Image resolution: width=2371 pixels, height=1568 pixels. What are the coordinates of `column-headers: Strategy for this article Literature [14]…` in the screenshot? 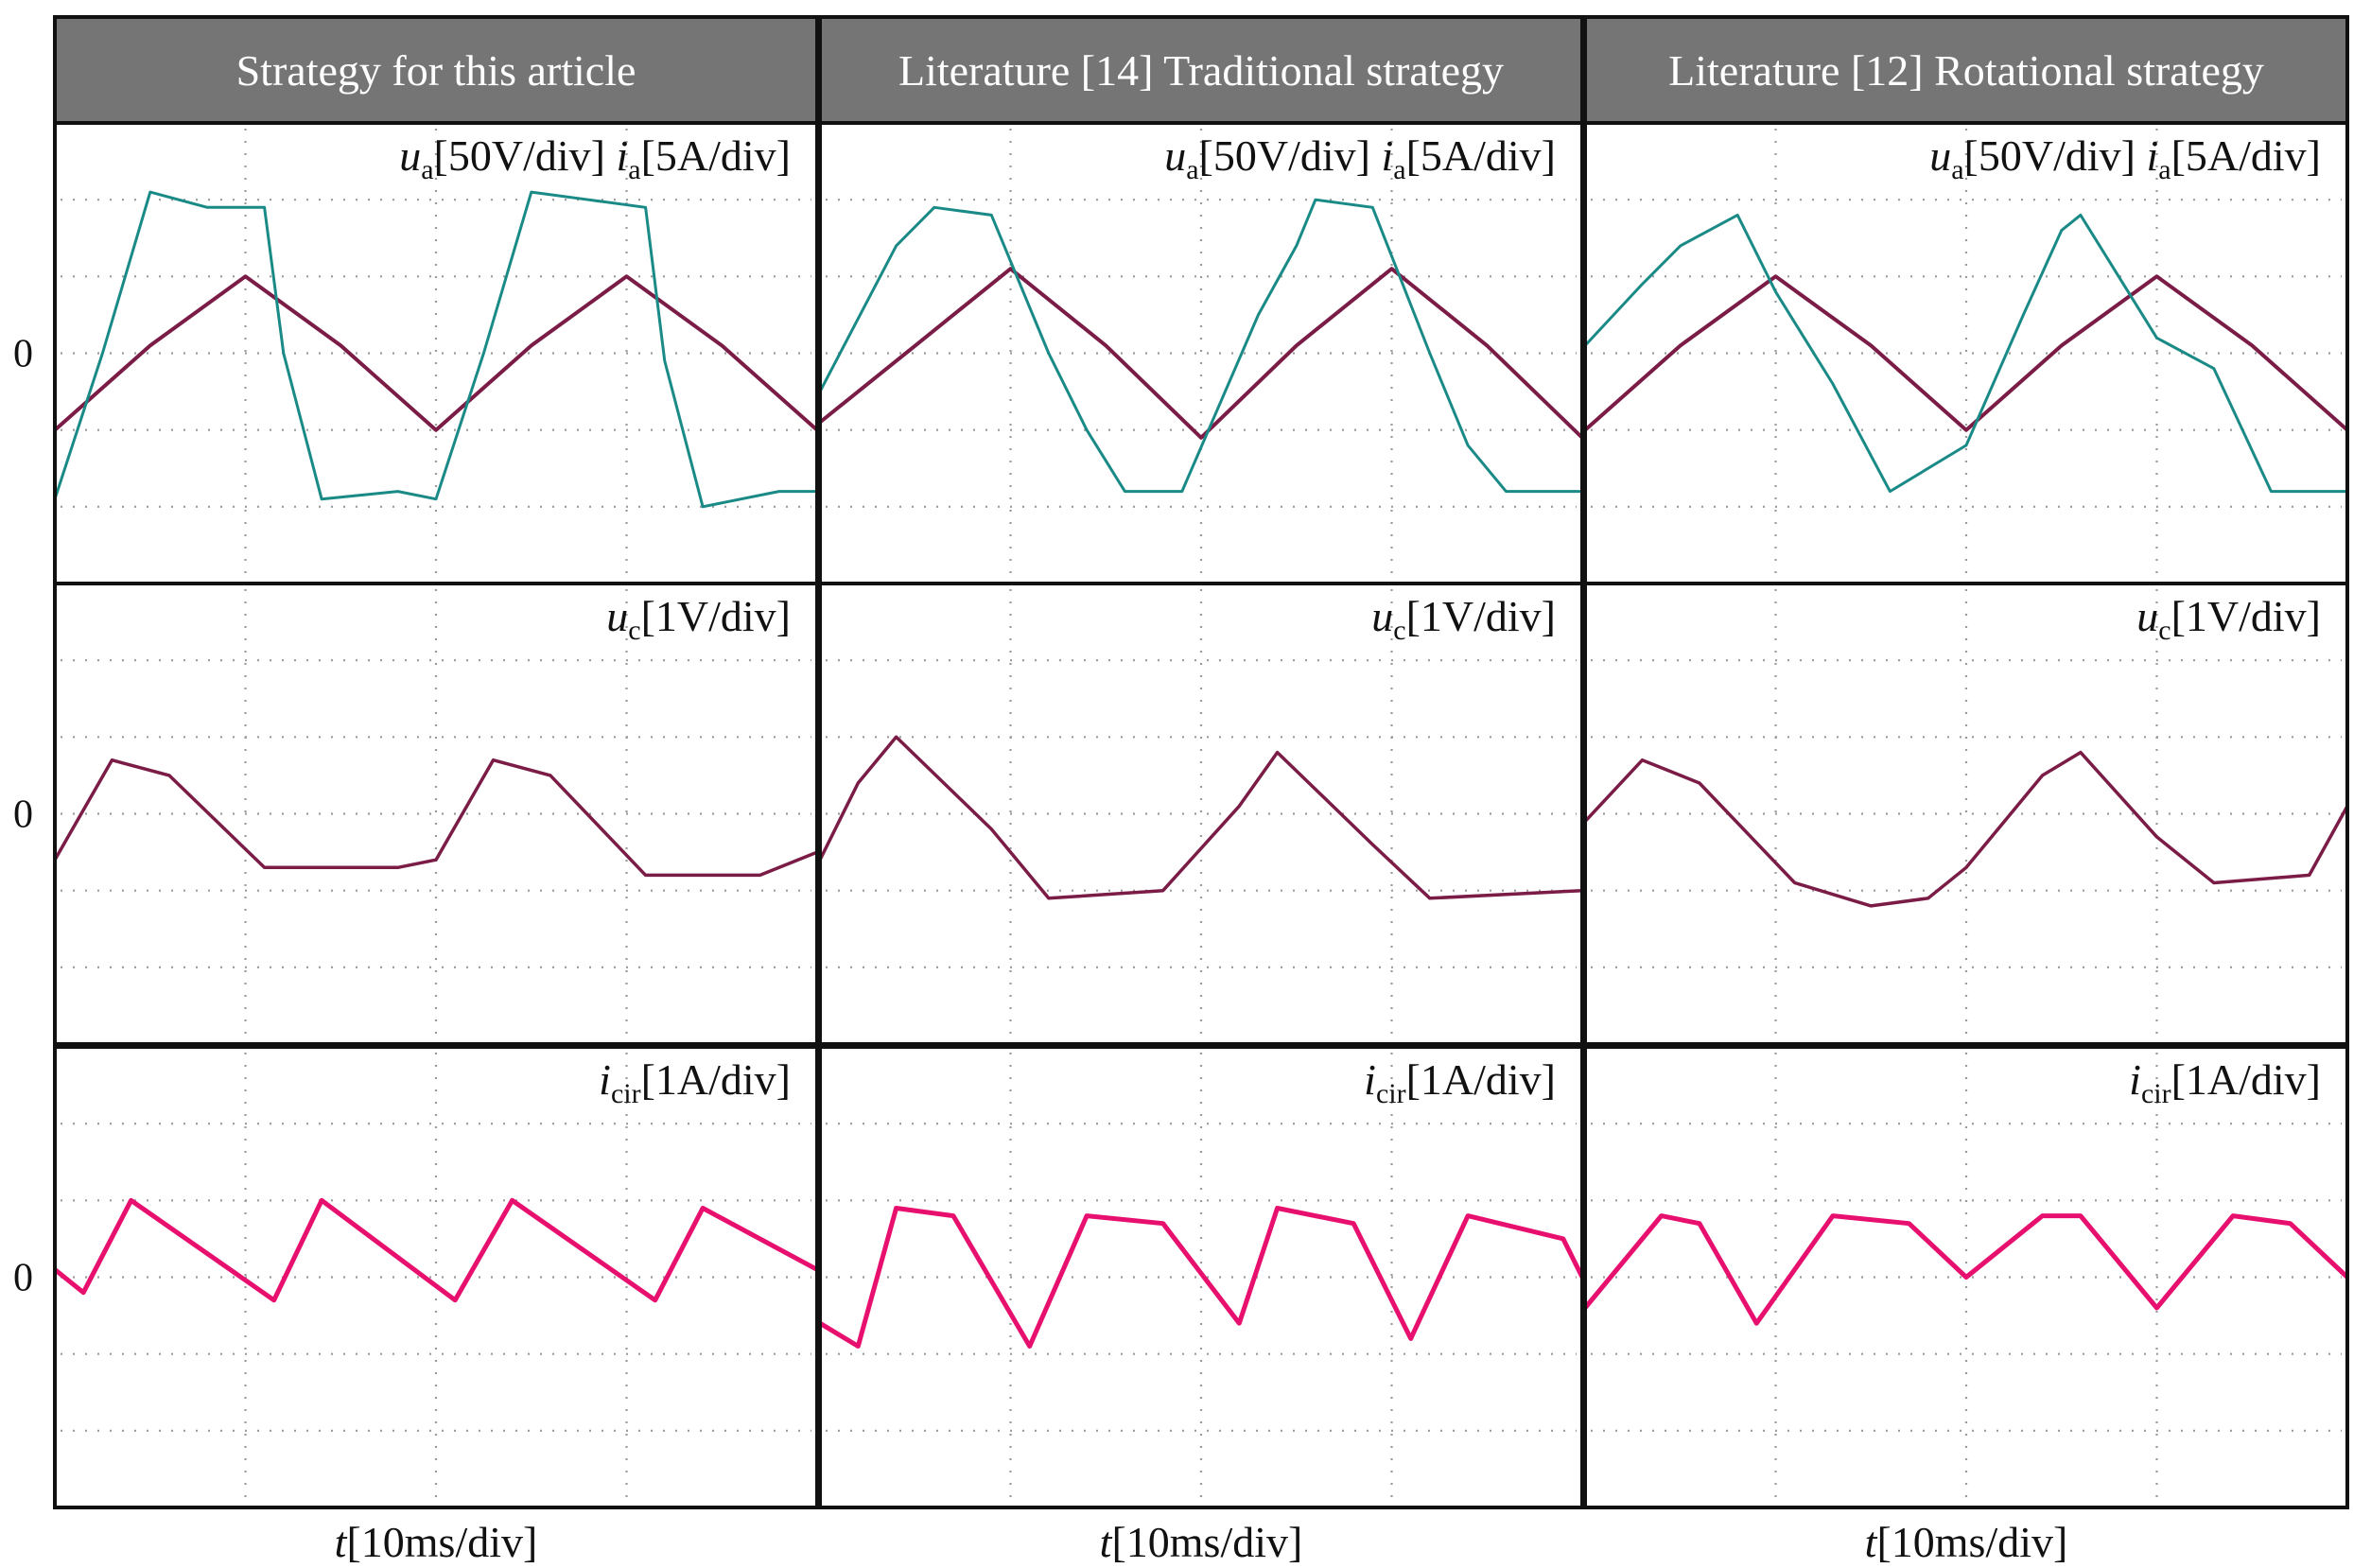 It's located at (1201, 70).